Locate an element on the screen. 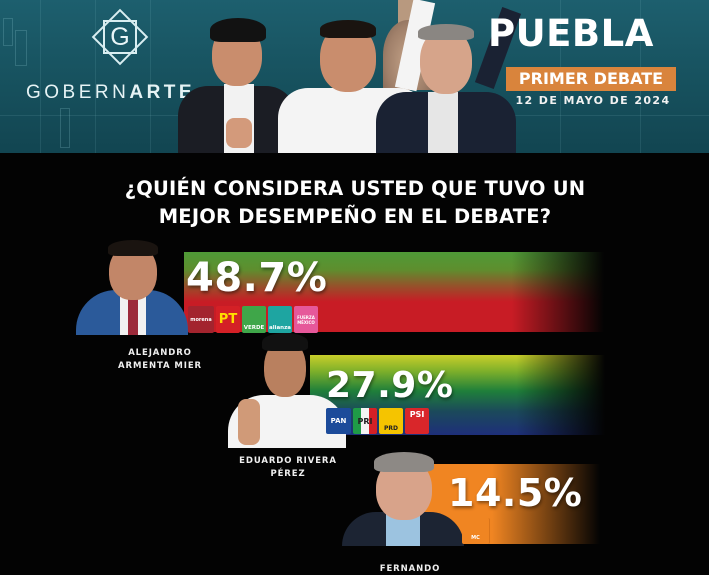 This screenshot has width=709, height=575. morena-logo-icon: morena is located at coordinates (201, 319).